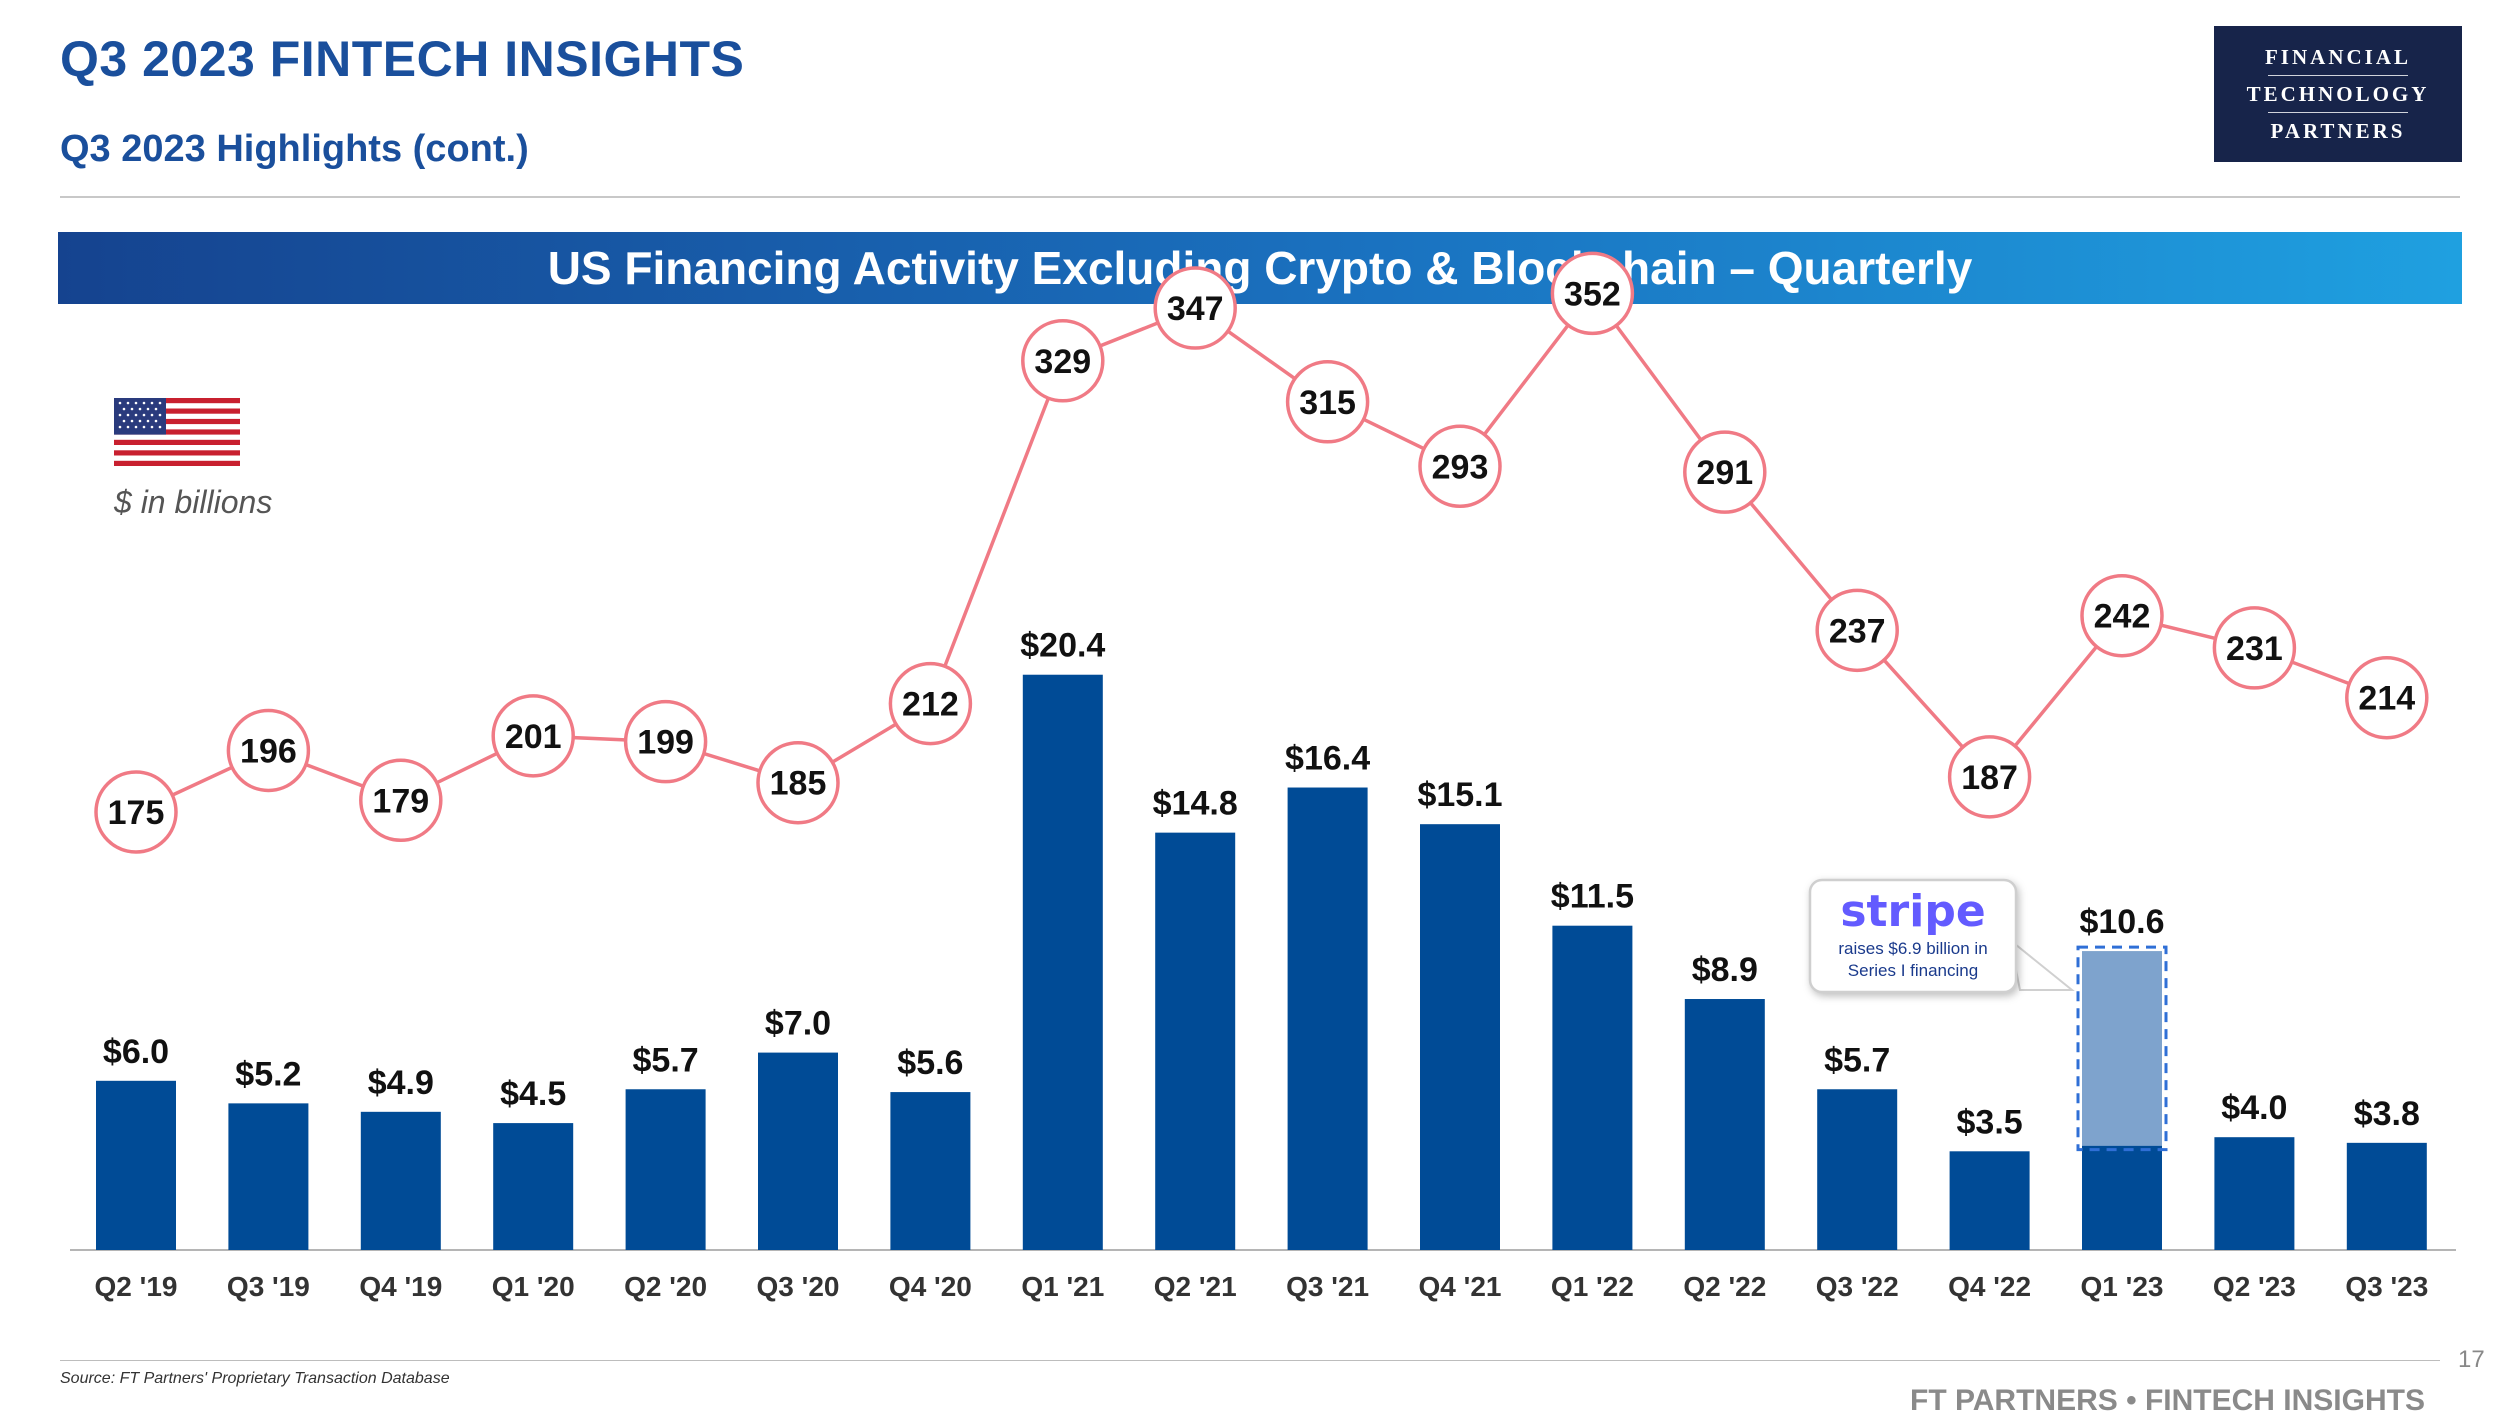 Image resolution: width=2514 pixels, height=1426 pixels. What do you see at coordinates (2254, 1286) in the screenshot?
I see `x-tick-label: Q2 '23` at bounding box center [2254, 1286].